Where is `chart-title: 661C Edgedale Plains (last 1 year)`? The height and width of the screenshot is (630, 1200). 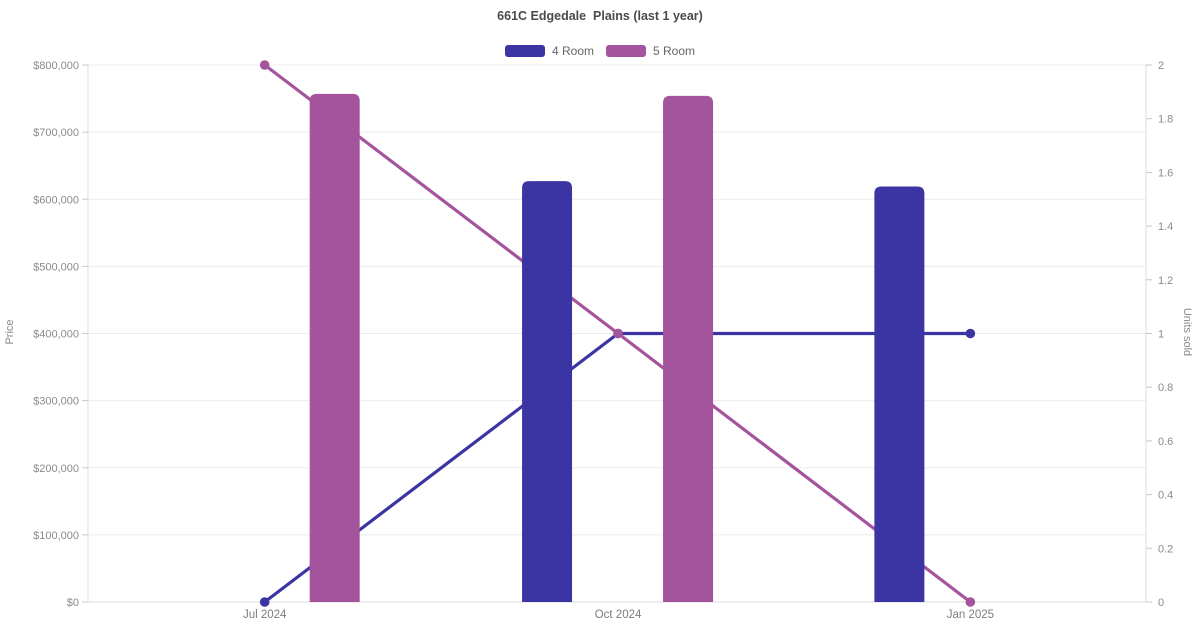
chart-title: 661C Edgedale Plains (last 1 year) is located at coordinates (600, 16).